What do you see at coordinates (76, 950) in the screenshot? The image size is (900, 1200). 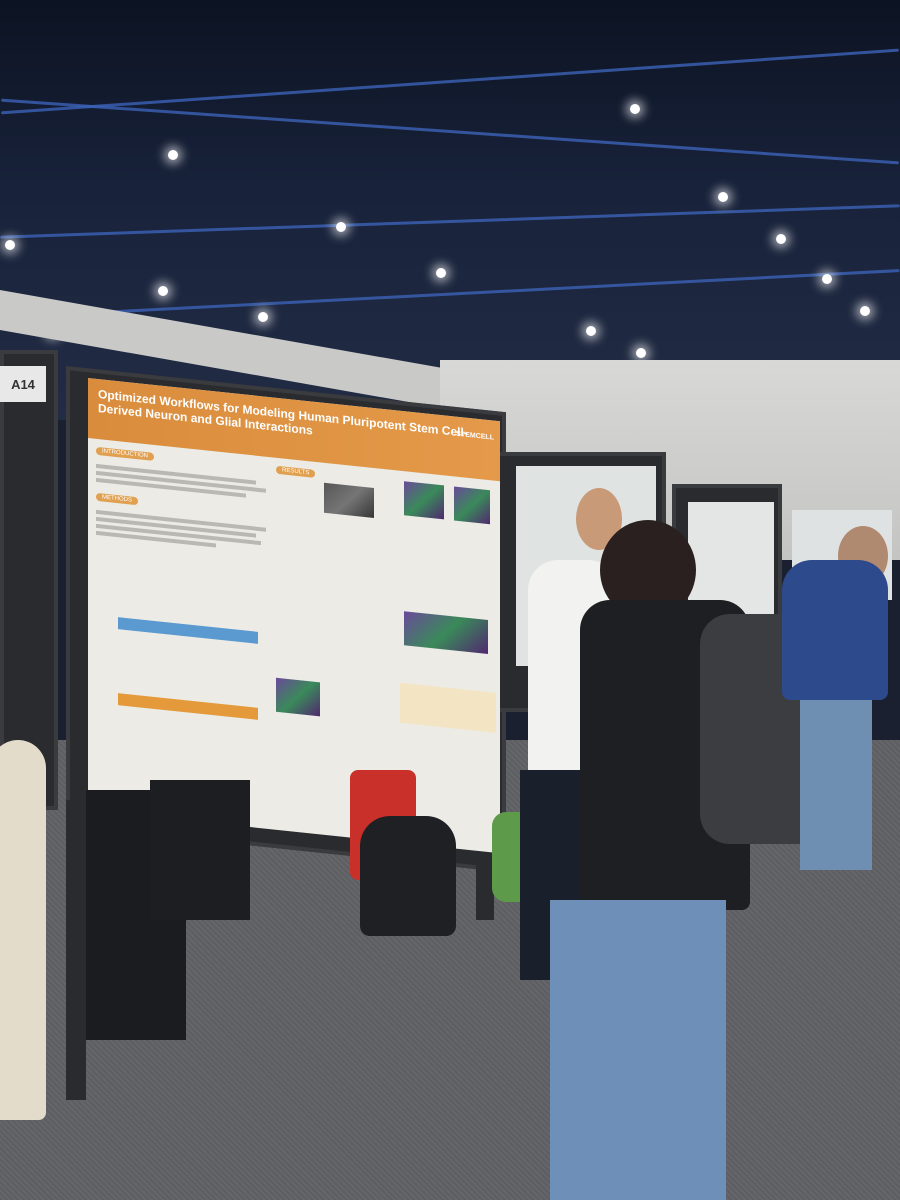 I see `board-leg` at bounding box center [76, 950].